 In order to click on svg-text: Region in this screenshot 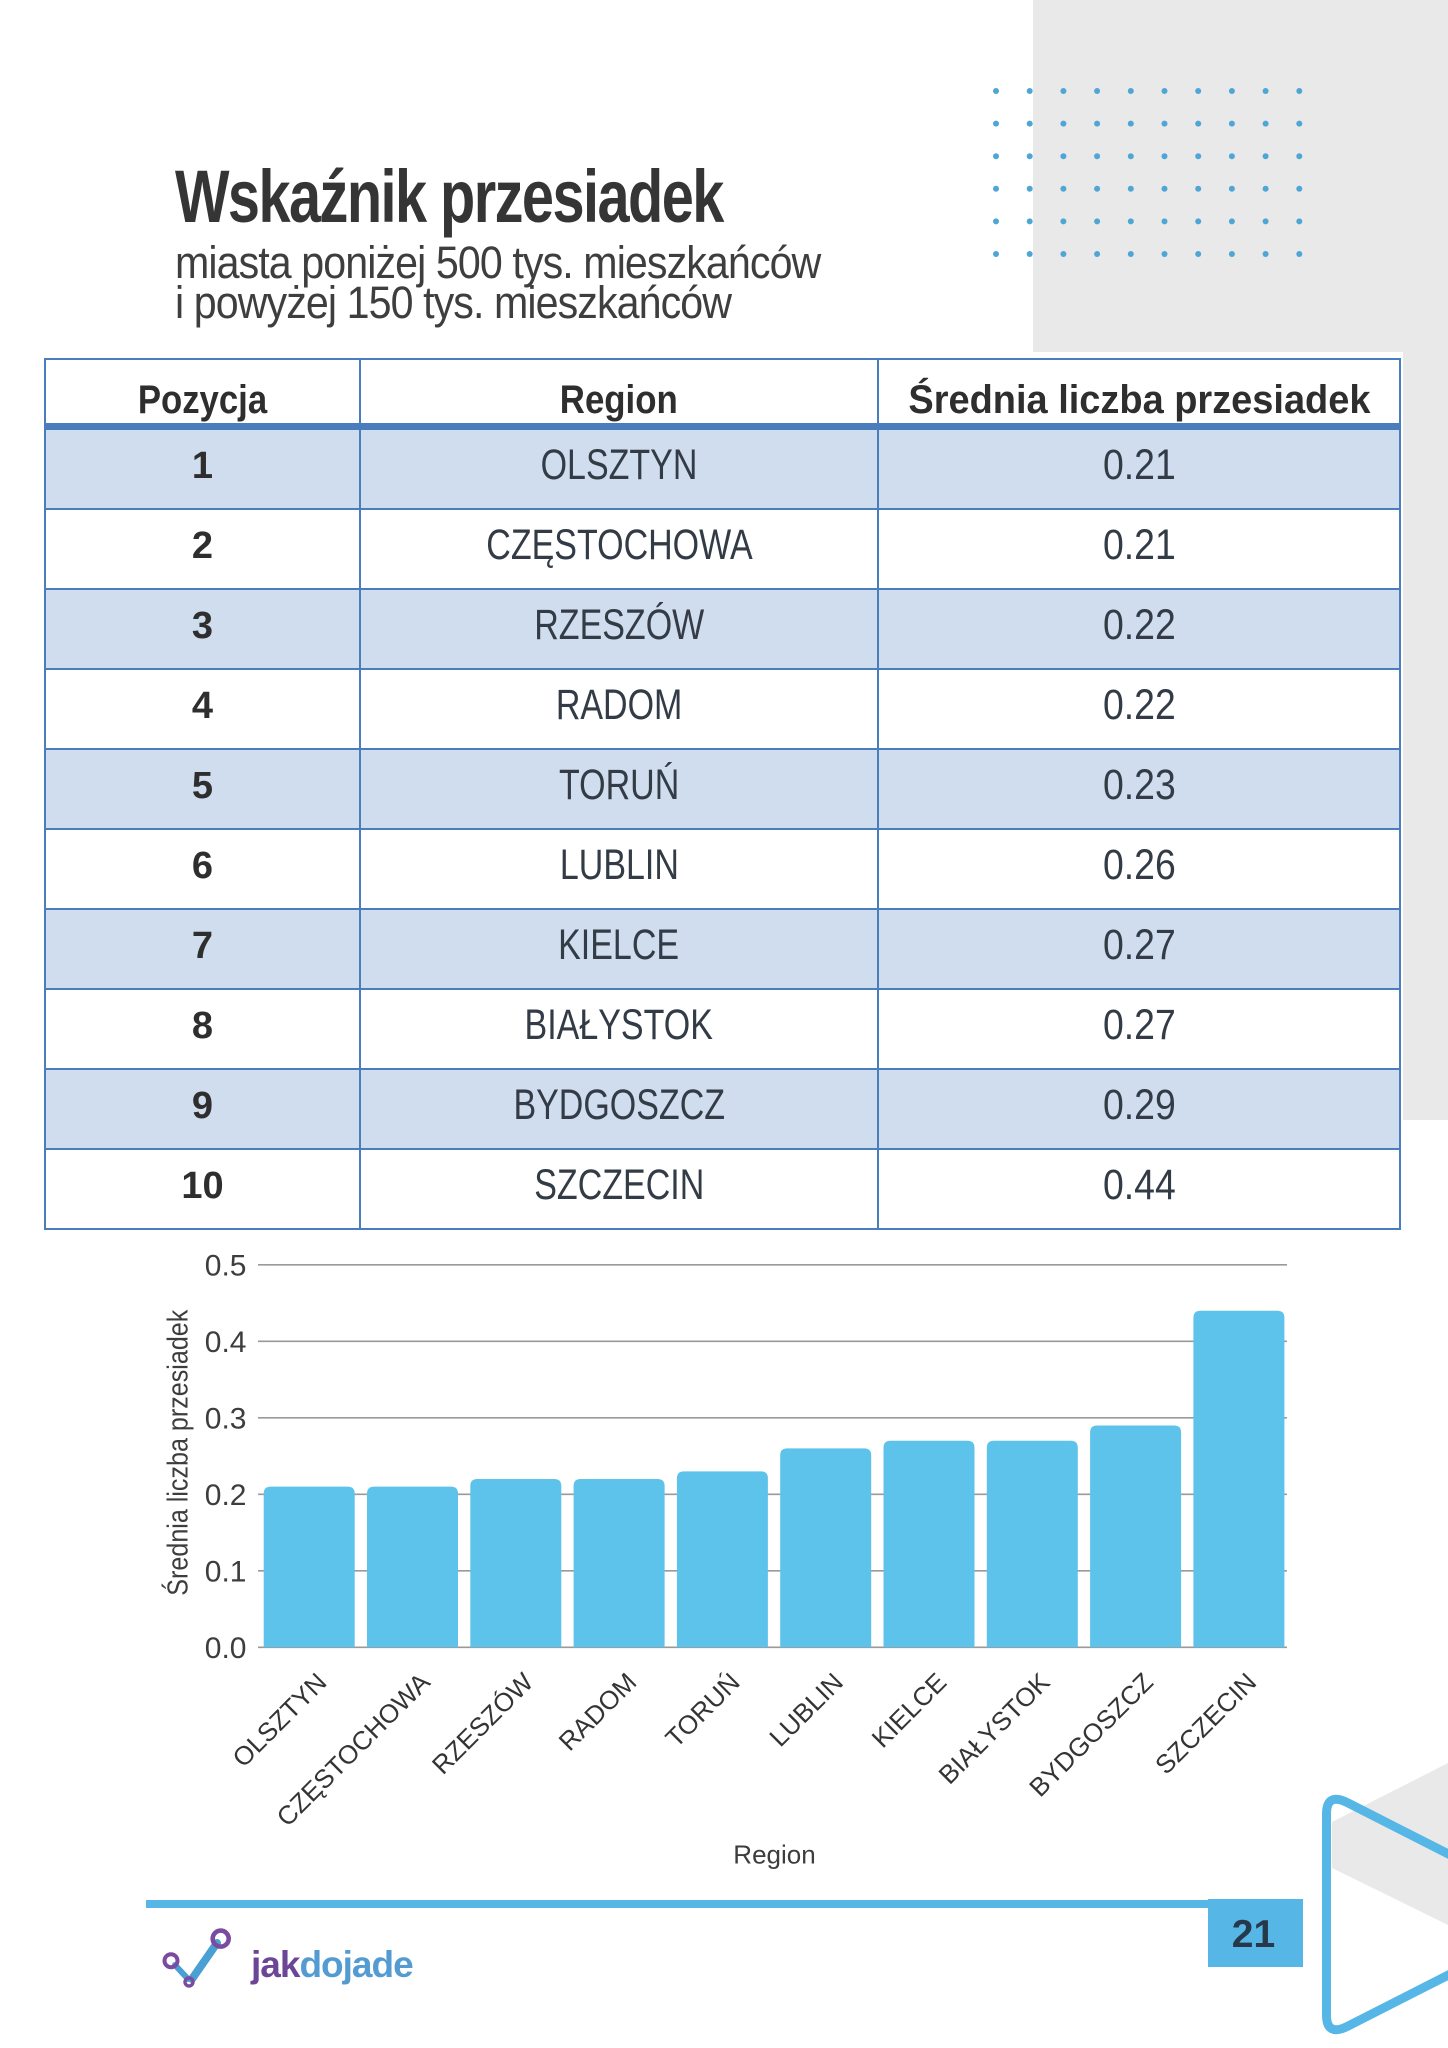, I will do `click(774, 1855)`.